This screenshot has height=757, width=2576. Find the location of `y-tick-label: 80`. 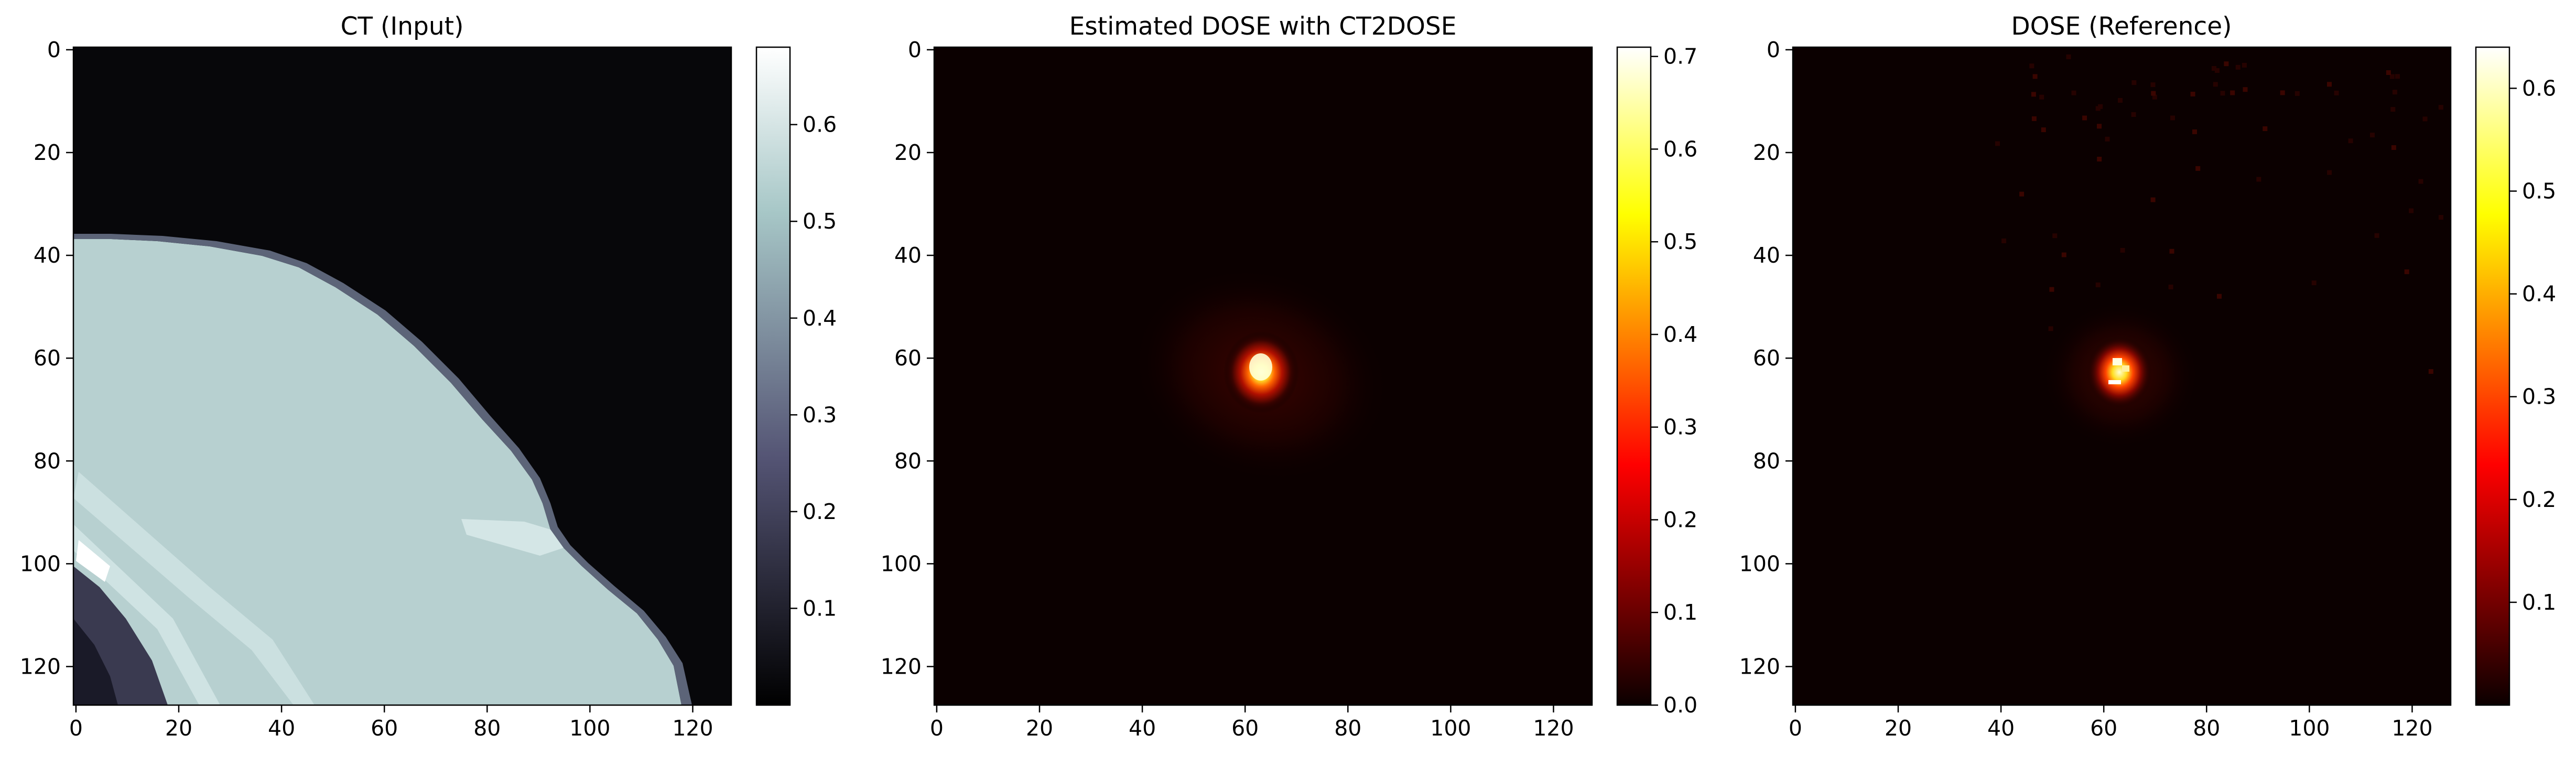

y-tick-label: 80 is located at coordinates (908, 461).